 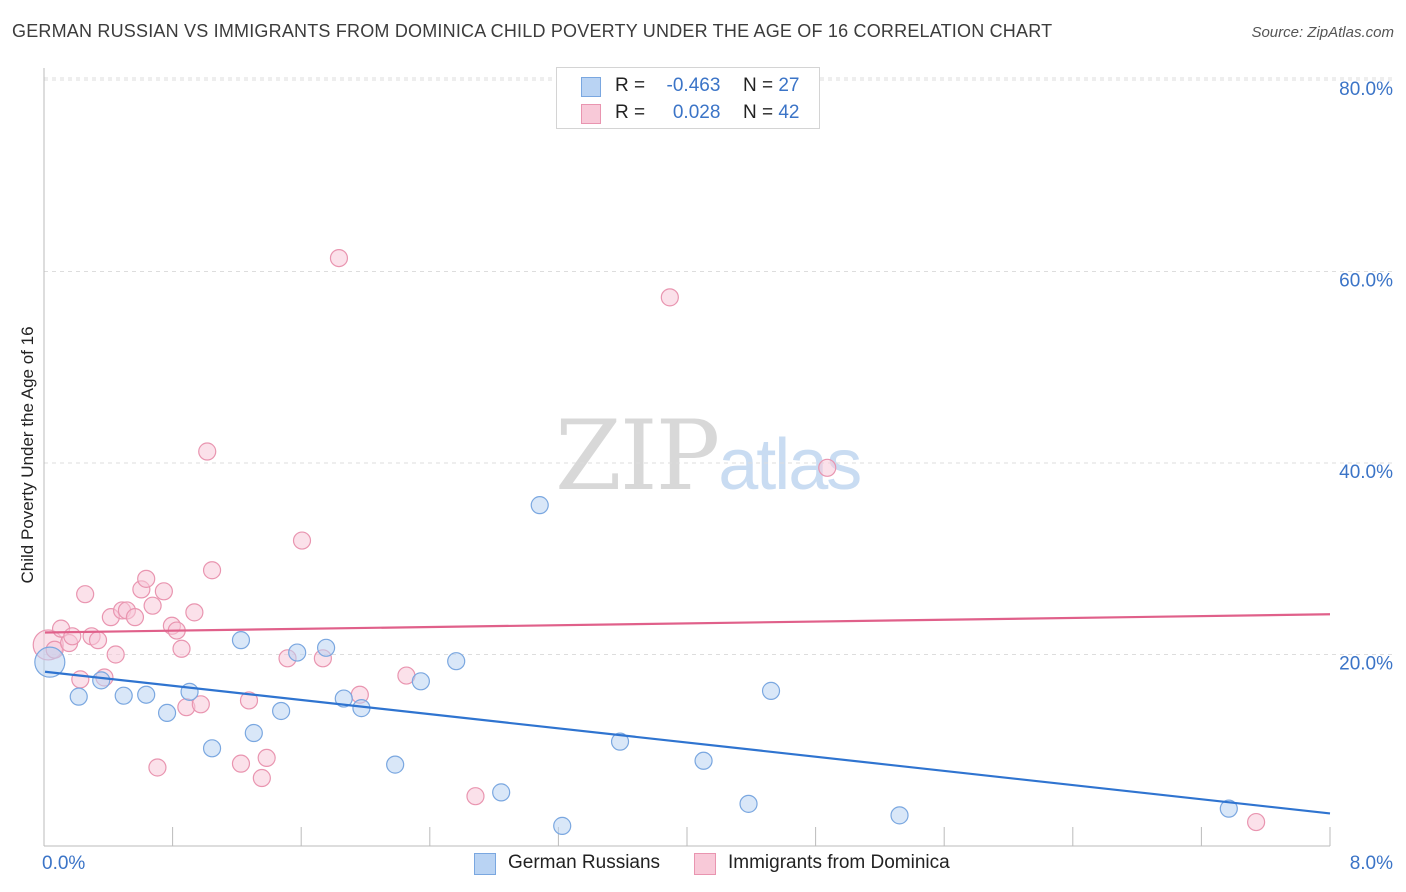 What do you see at coordinates (687, 742) in the screenshot?
I see `trend-line-german-russian` at bounding box center [687, 742].